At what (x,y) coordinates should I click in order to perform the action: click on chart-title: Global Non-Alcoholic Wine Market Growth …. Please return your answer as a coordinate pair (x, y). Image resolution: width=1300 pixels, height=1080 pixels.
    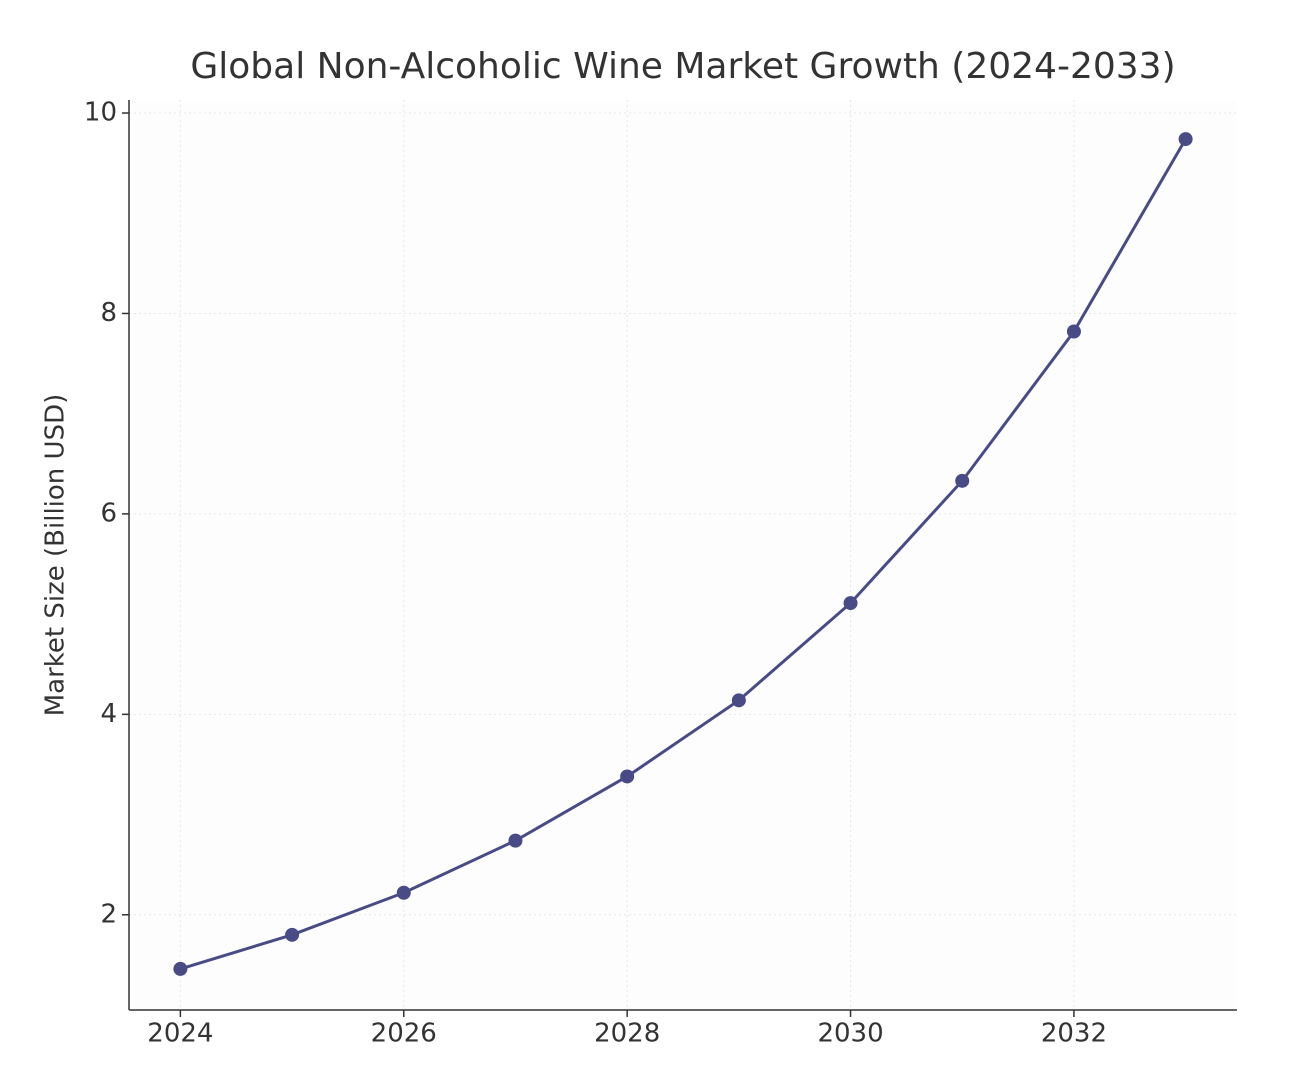
    Looking at the image, I should click on (682, 66).